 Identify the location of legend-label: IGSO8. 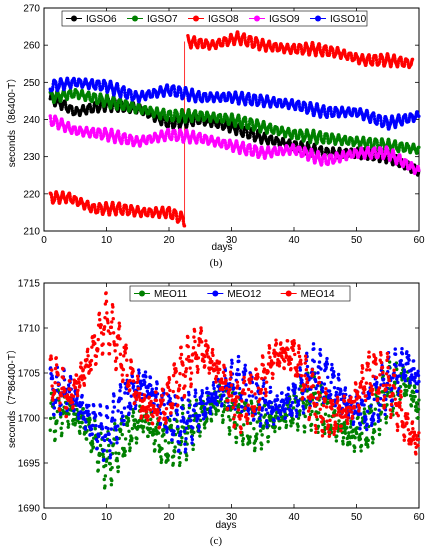
(223, 19).